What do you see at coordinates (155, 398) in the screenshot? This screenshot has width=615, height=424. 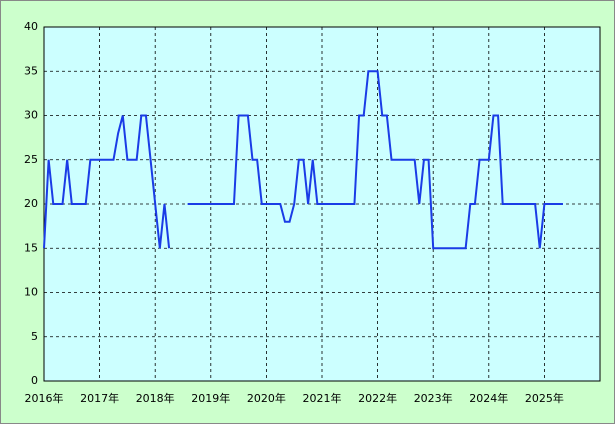 I see `x-tick-label: 2018年` at bounding box center [155, 398].